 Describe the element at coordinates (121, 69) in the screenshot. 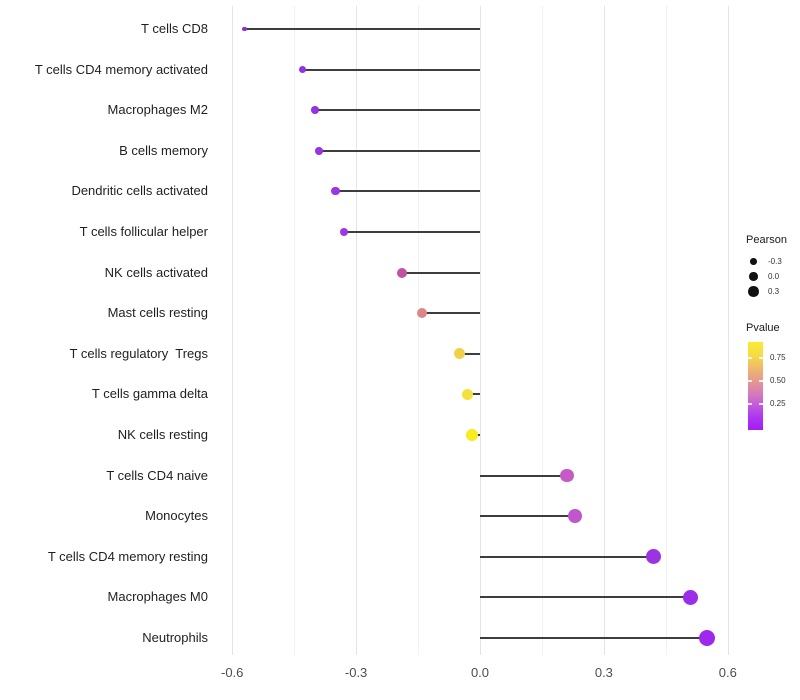

I see `y-axis-label: T cells CD4 memory activated` at that location.